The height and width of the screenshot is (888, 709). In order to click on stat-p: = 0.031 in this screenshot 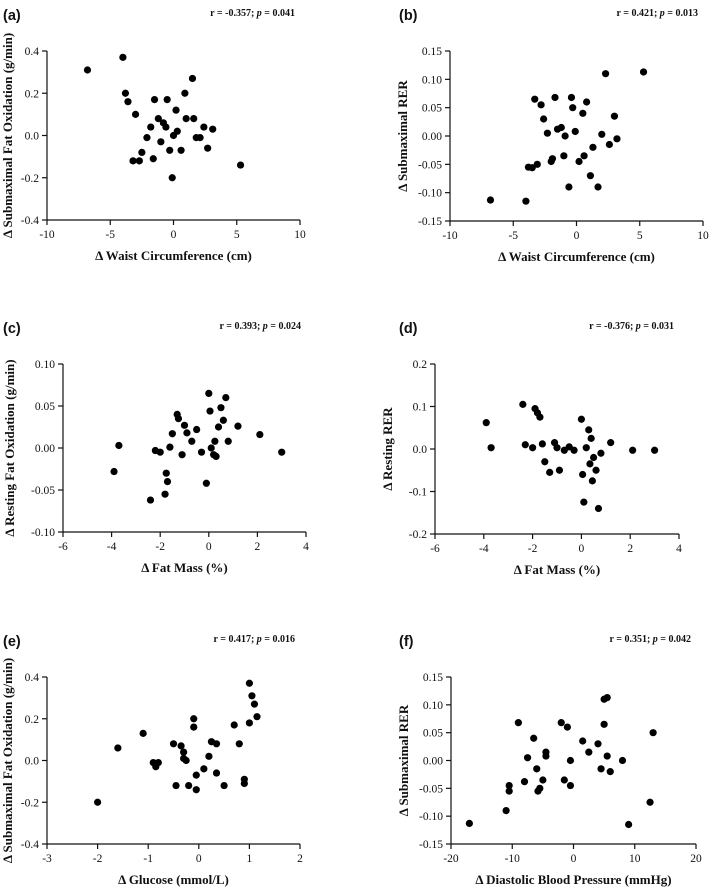, I will do `click(657, 326)`.